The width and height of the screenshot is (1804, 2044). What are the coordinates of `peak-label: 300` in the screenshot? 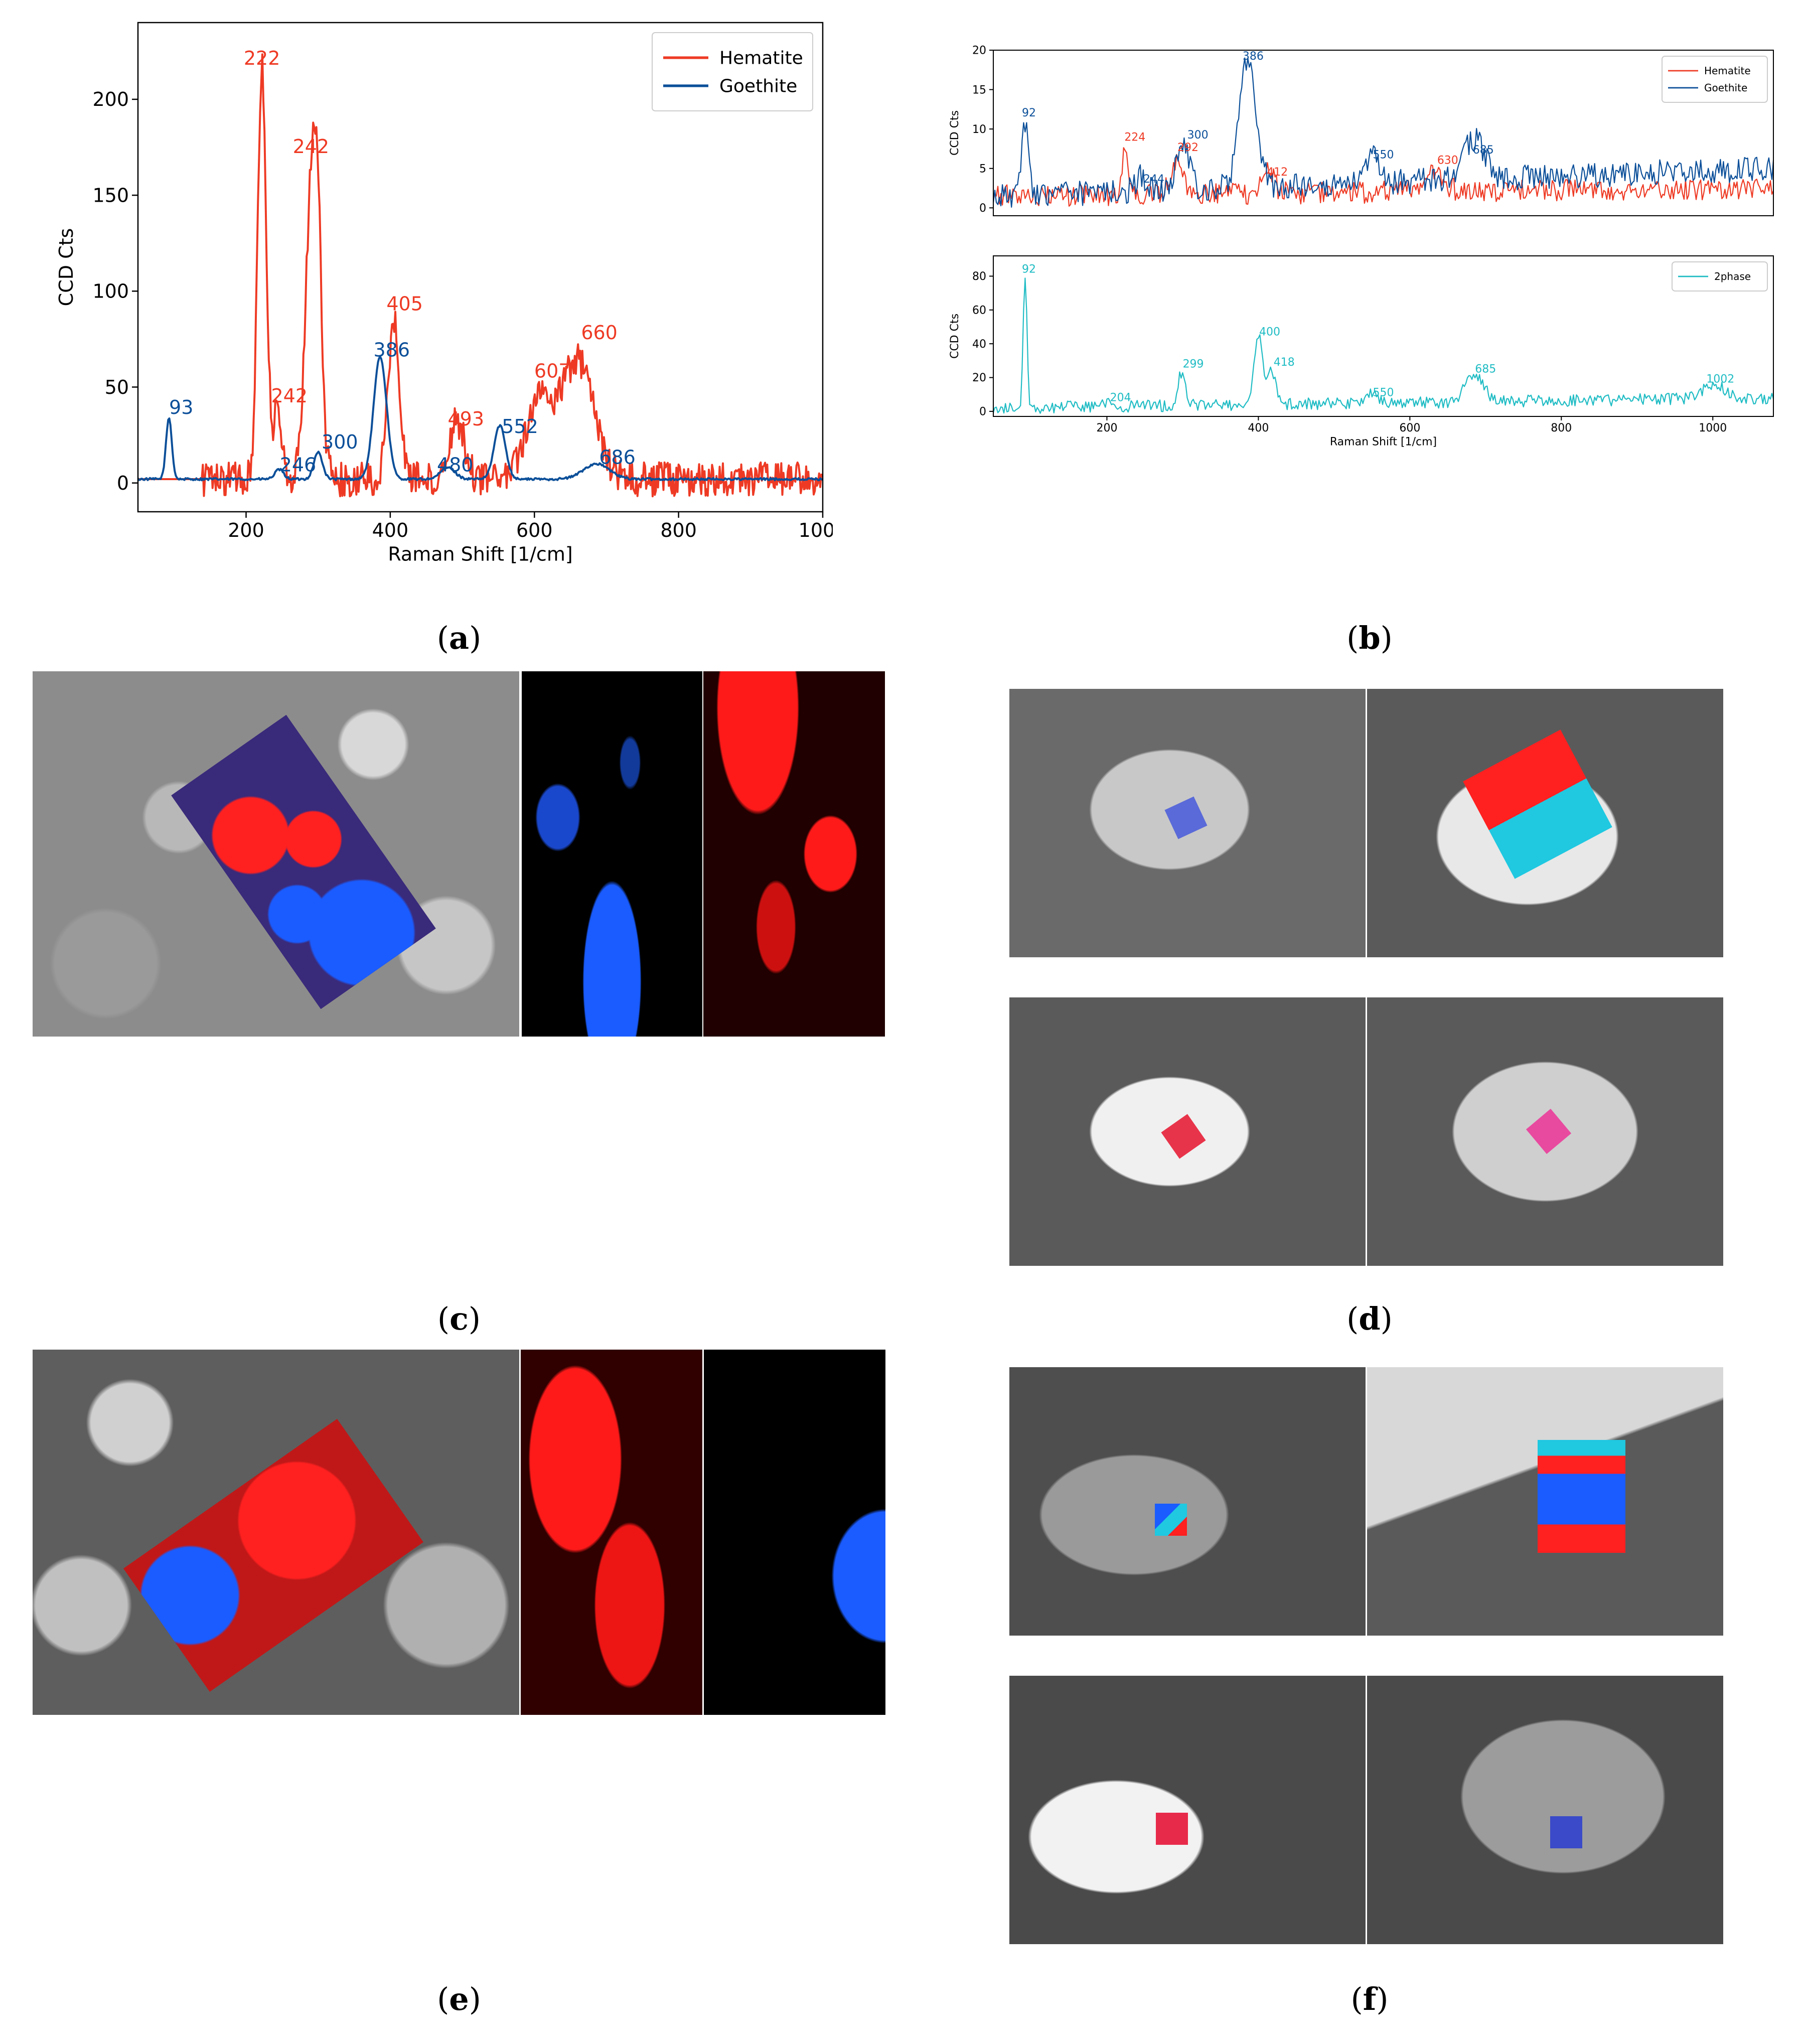 It's located at (340, 442).